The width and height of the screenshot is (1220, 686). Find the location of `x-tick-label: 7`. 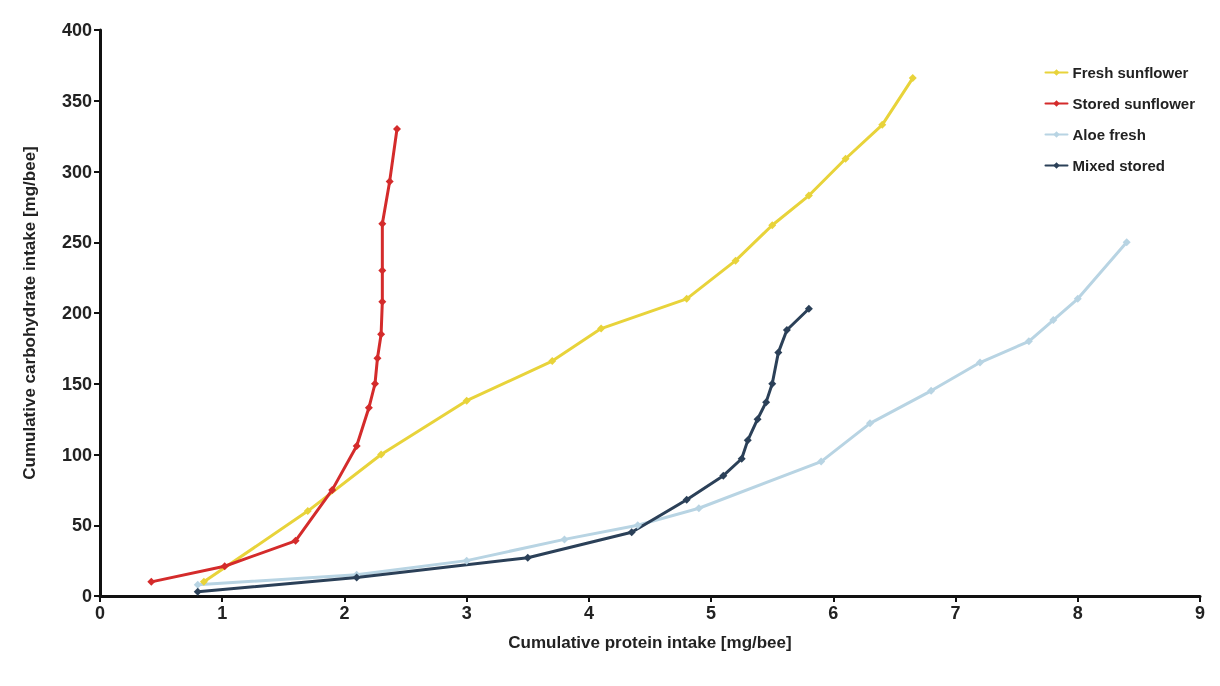

x-tick-label: 7 is located at coordinates (955, 613).